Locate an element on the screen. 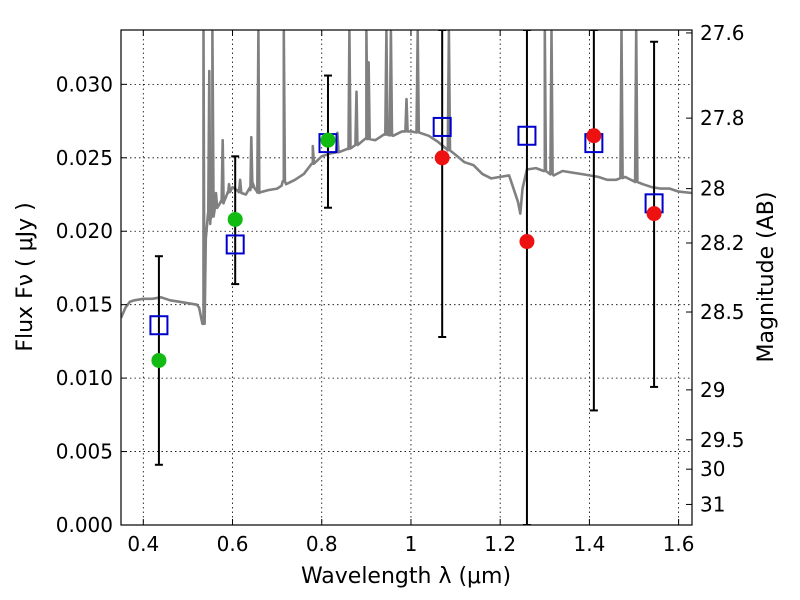 The height and width of the screenshot is (600, 800). y2-axis-label: Magnitude (AB) is located at coordinates (766, 277).